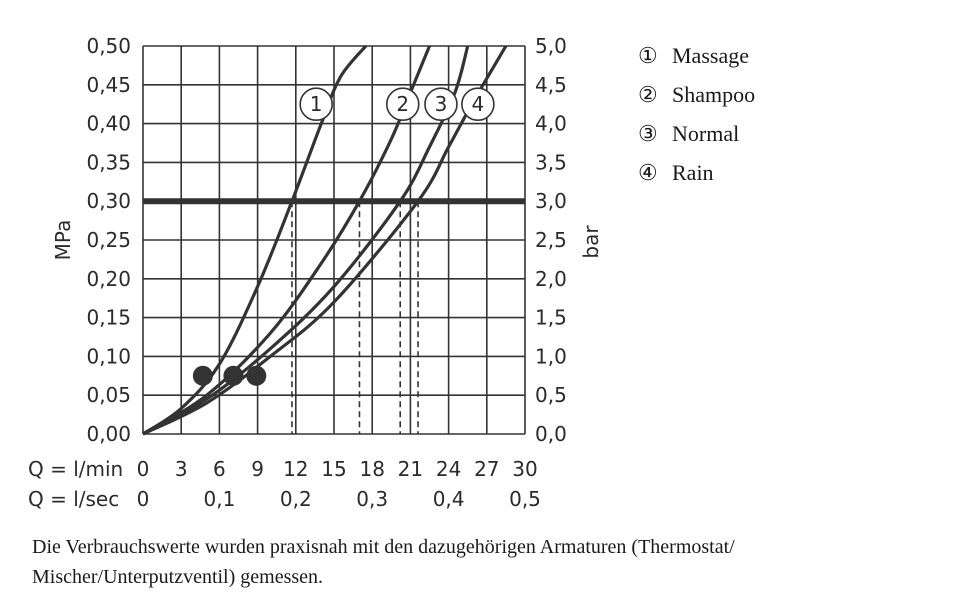 The width and height of the screenshot is (960, 612). I want to click on legend: ① Massage ② Shampoo ③ Normal ④ Rain, so click(696, 114).